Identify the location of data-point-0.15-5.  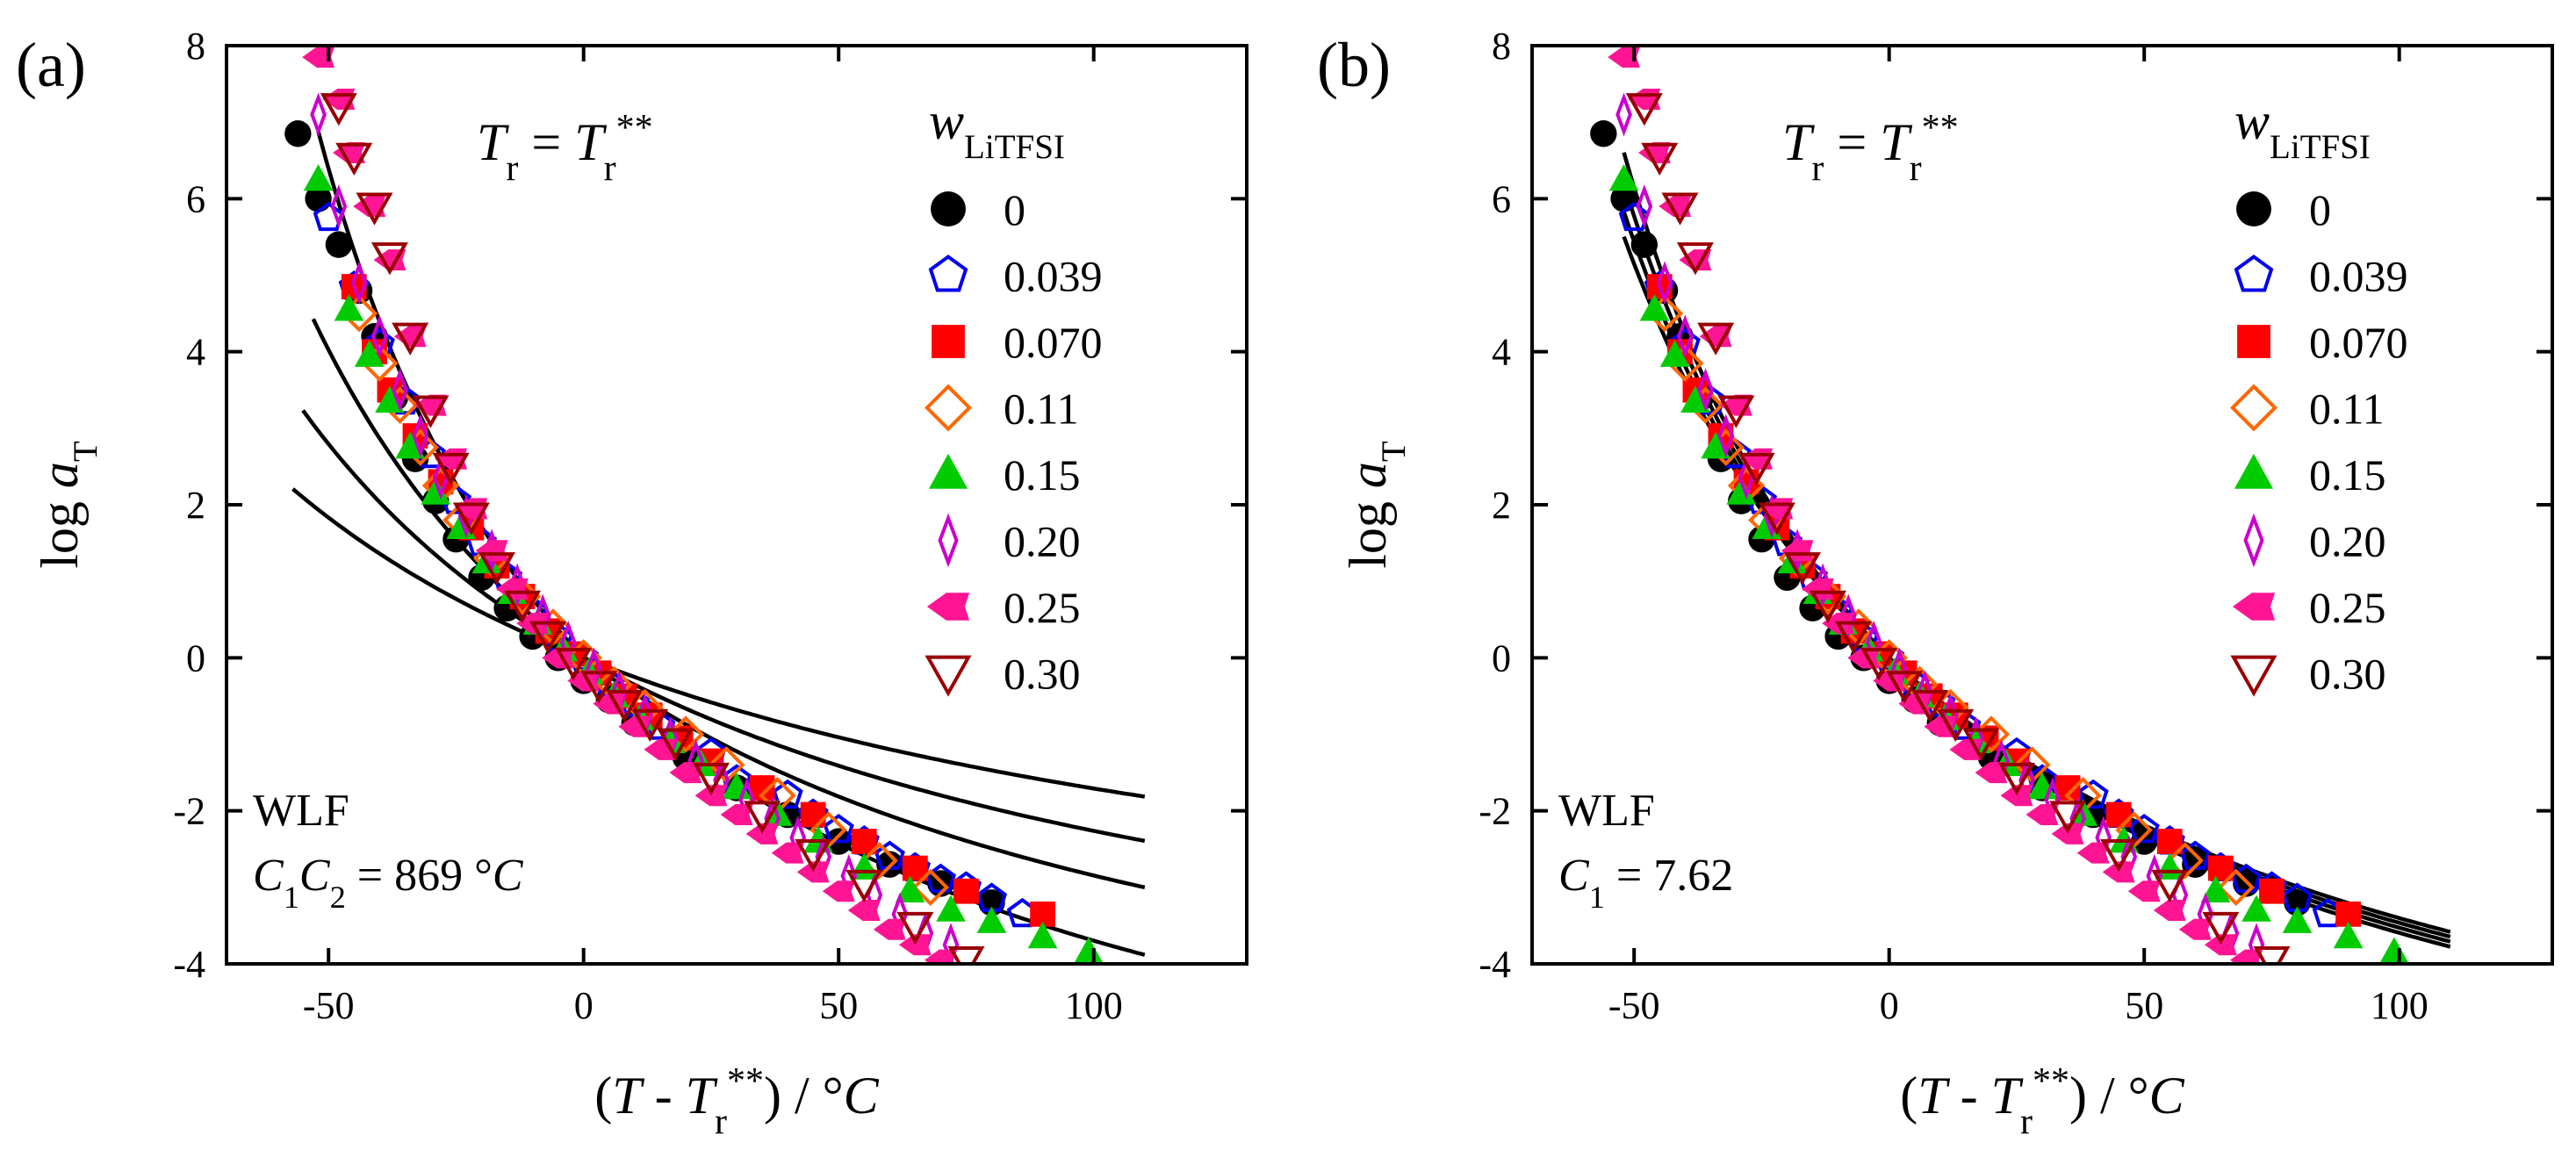
(436, 492).